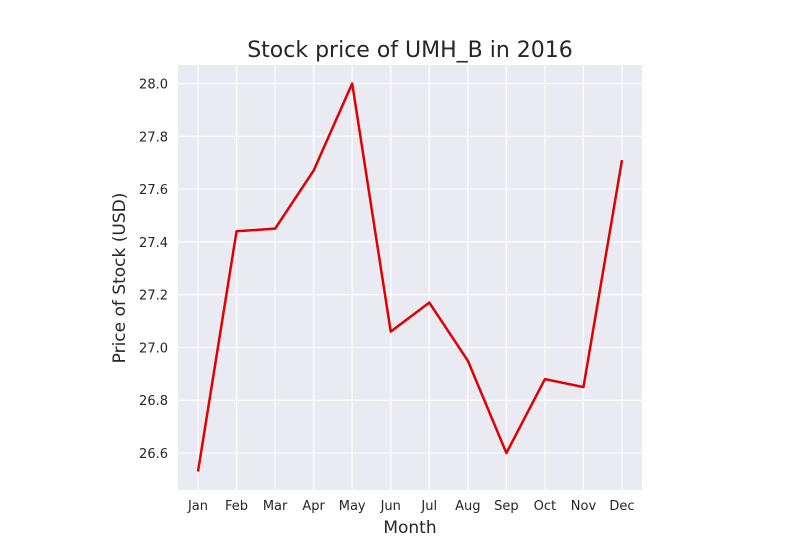 This screenshot has width=800, height=550. What do you see at coordinates (153, 401) in the screenshot?
I see `y-tick-label: 26.8` at bounding box center [153, 401].